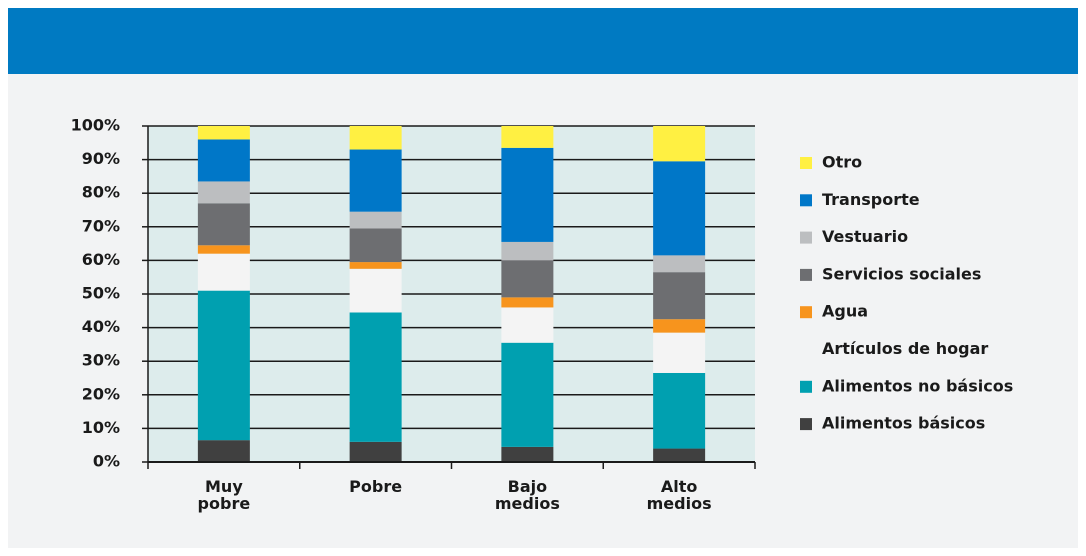 This screenshot has height=556, width=1086. What do you see at coordinates (679, 495) in the screenshot?
I see `x-tick-label: Alto medios` at bounding box center [679, 495].